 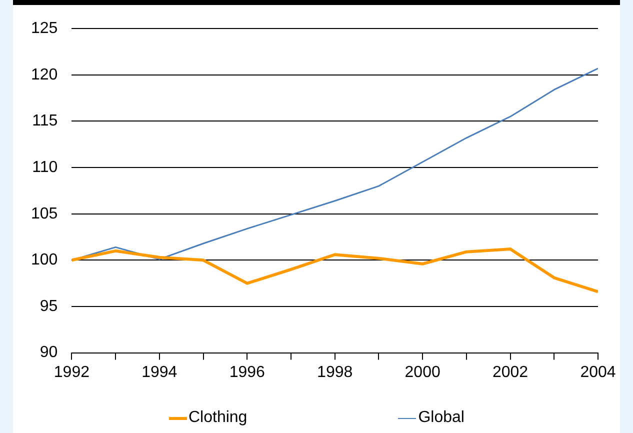 What do you see at coordinates (45, 121) in the screenshot?
I see `y-tick-label: 115` at bounding box center [45, 121].